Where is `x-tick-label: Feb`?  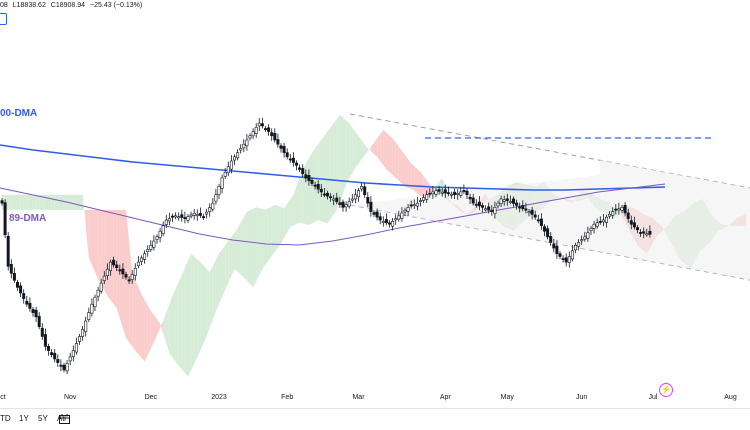 x-tick-label: Feb is located at coordinates (287, 397).